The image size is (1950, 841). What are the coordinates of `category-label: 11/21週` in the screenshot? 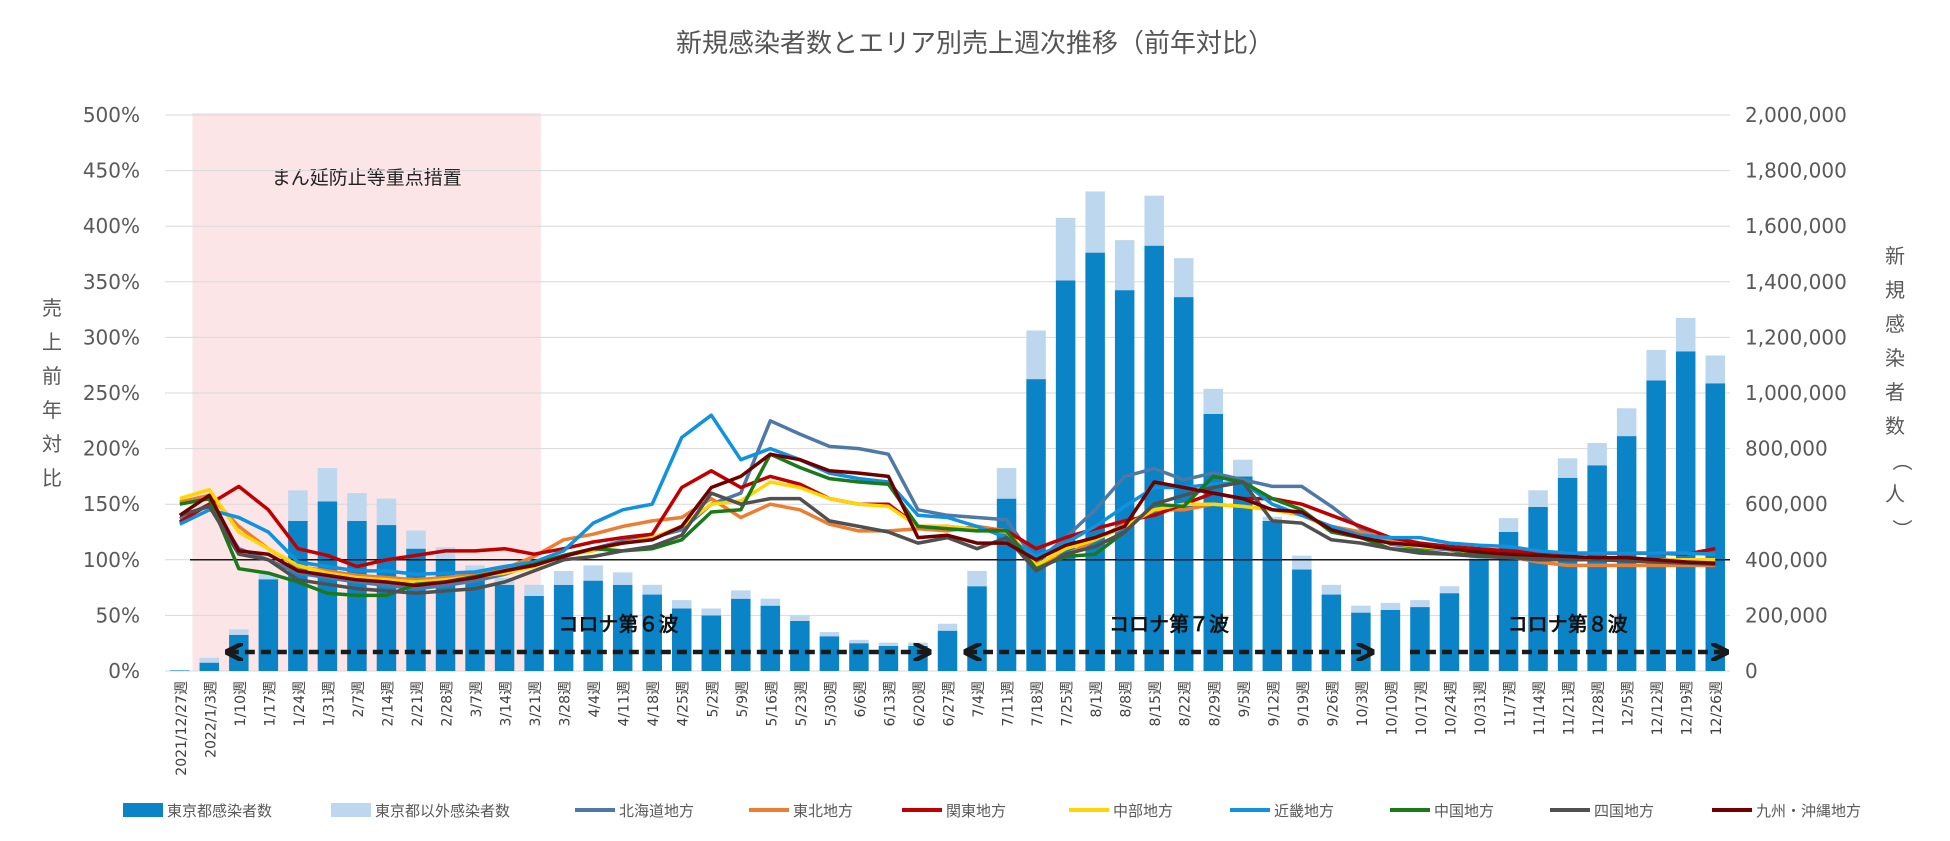 It's located at (1570, 708).